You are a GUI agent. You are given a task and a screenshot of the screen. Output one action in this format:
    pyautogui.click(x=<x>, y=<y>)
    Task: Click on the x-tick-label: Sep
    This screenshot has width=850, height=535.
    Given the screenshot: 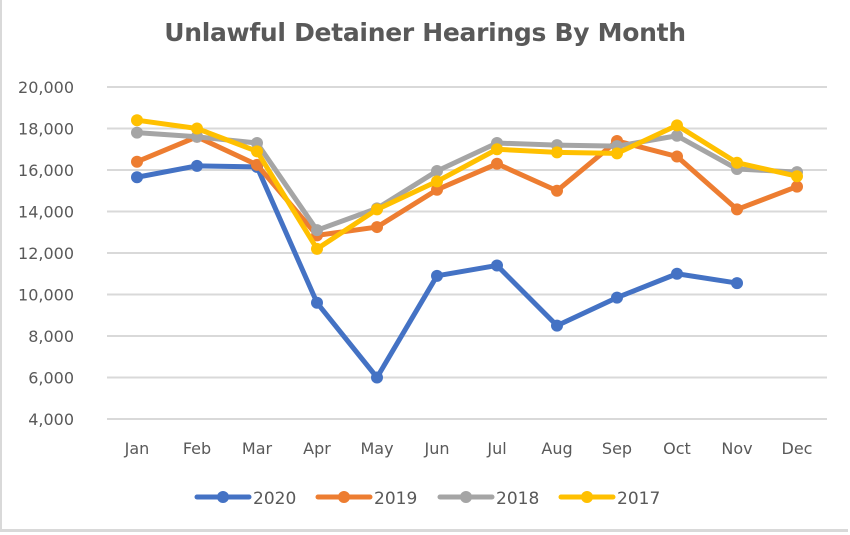 What is the action you would take?
    pyautogui.click(x=617, y=448)
    